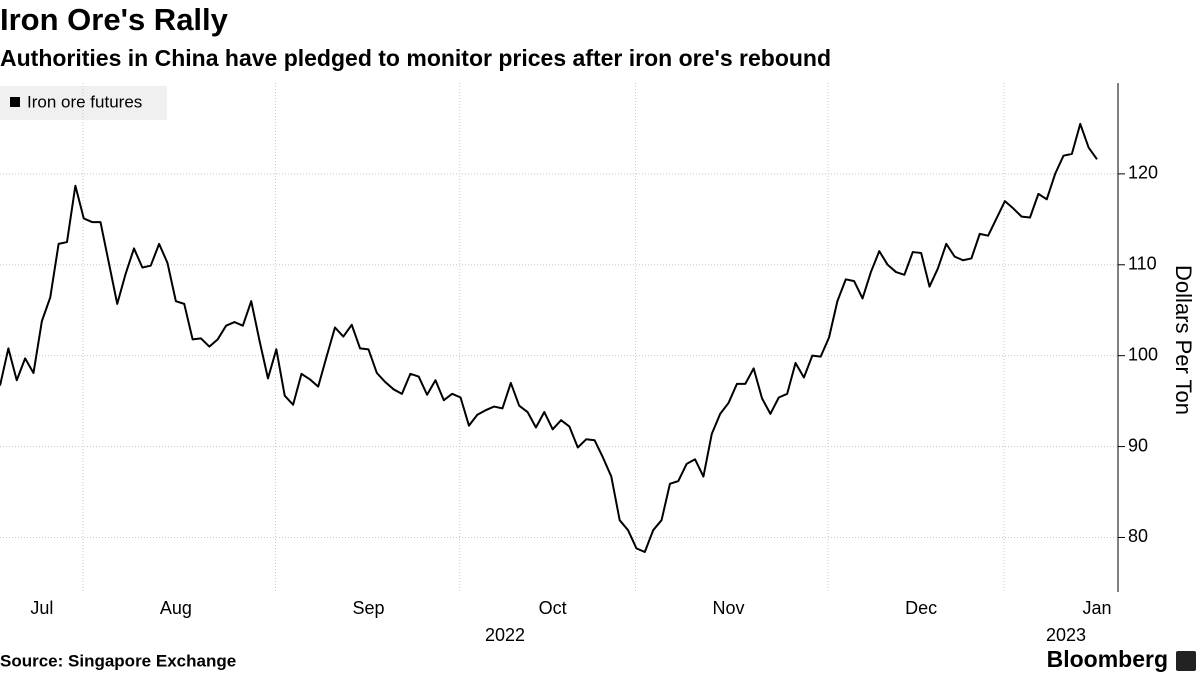 The image size is (1200, 675). Describe the element at coordinates (1096, 608) in the screenshot. I see `x-tick-label: Jan` at that location.